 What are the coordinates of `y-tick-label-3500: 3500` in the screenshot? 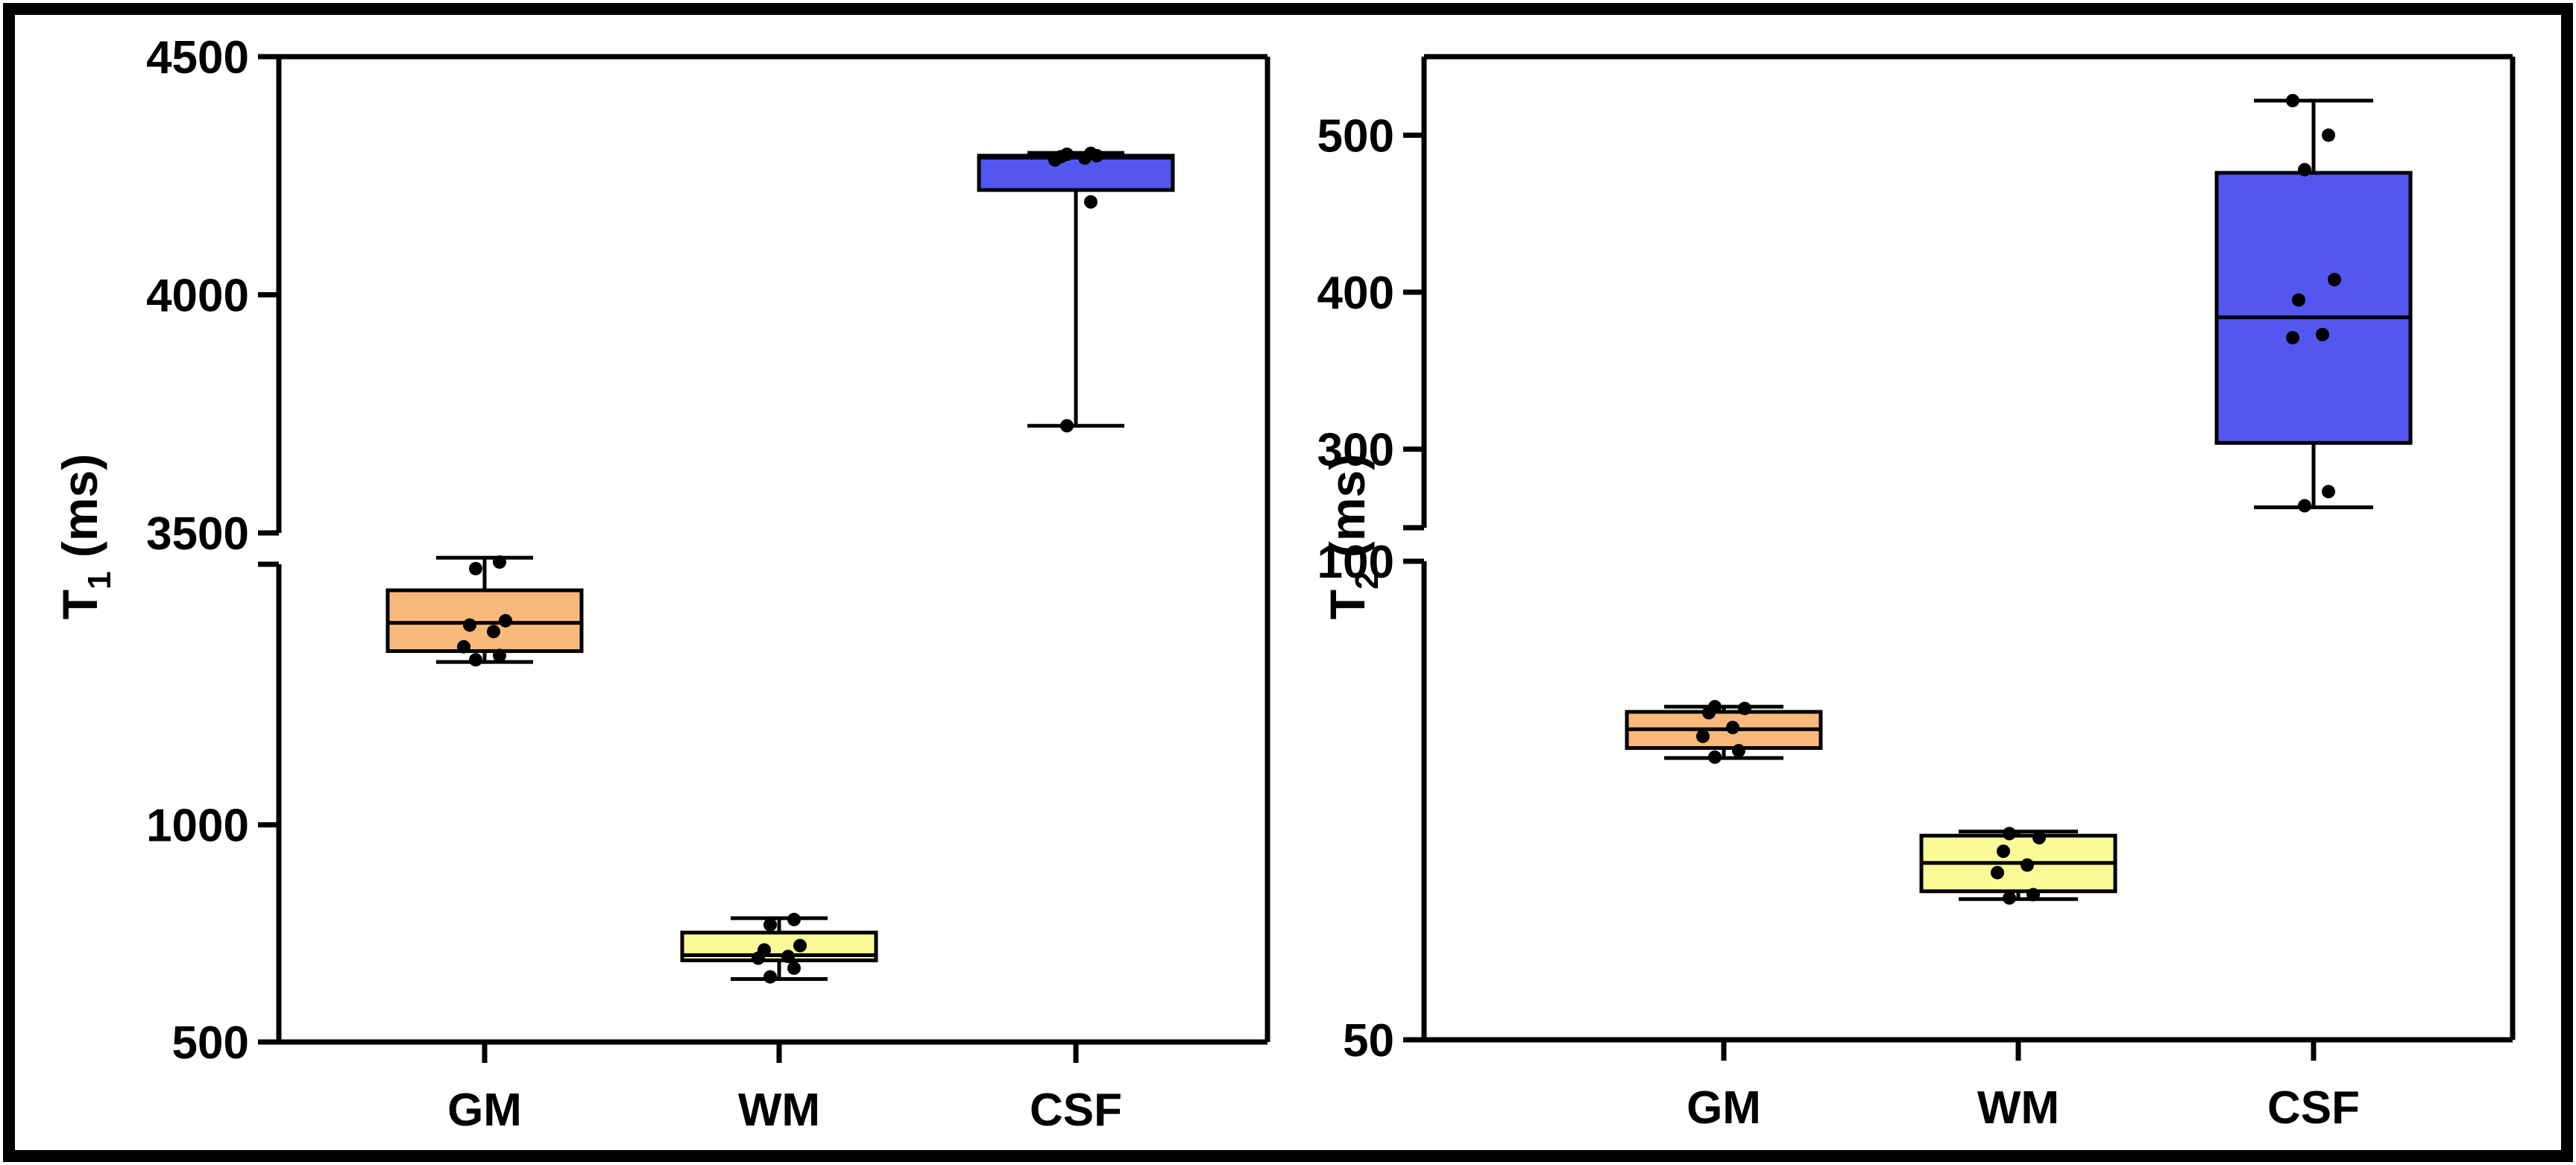 It's located at (197, 534).